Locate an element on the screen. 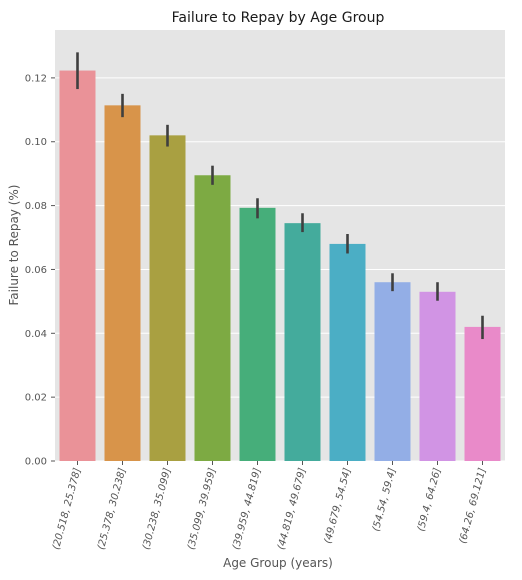  x-tick-label: (59.4, 64.26] is located at coordinates (429, 500).